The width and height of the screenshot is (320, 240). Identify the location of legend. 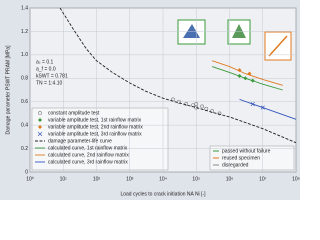
(100, 139).